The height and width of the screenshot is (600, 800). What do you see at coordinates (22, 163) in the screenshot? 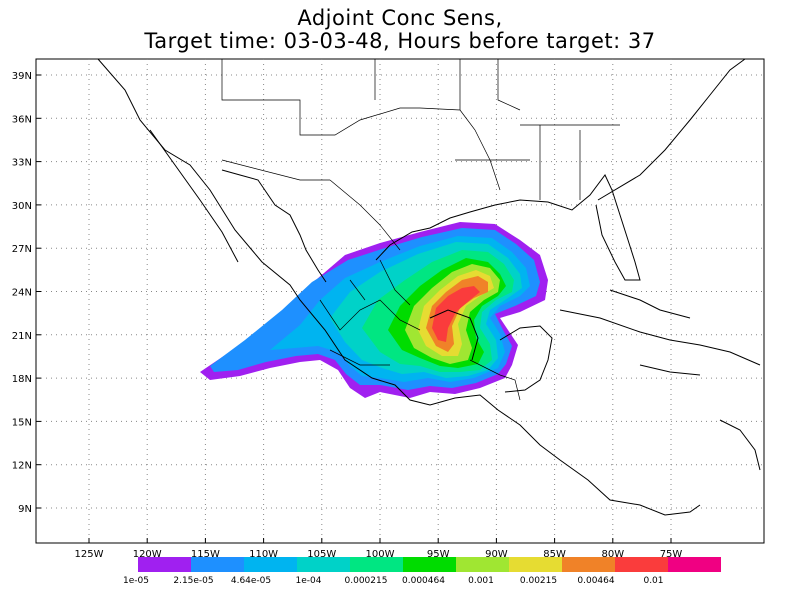
I see `lat-label: 33N` at bounding box center [22, 163].